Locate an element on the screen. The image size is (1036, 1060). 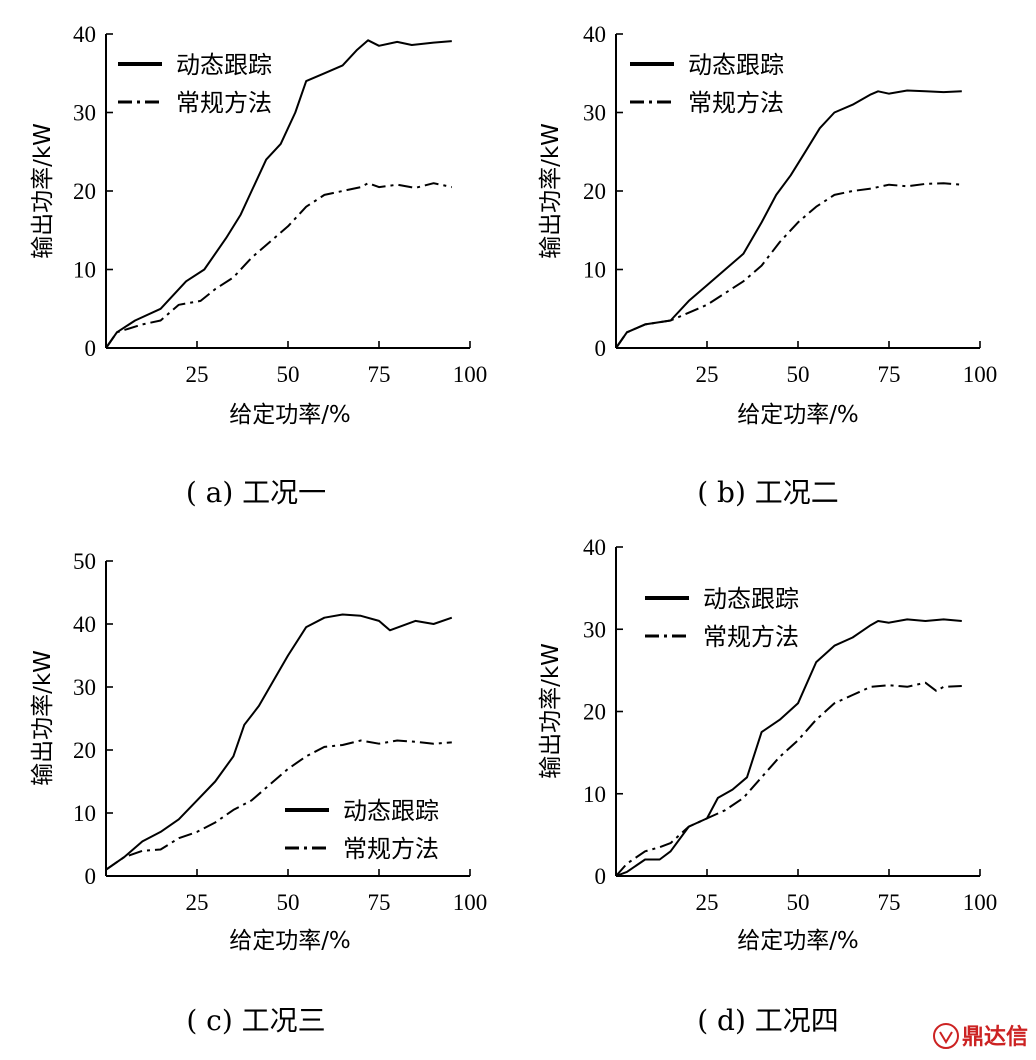
watermark-text: 鼎达信 is located at coordinates (995, 1037).